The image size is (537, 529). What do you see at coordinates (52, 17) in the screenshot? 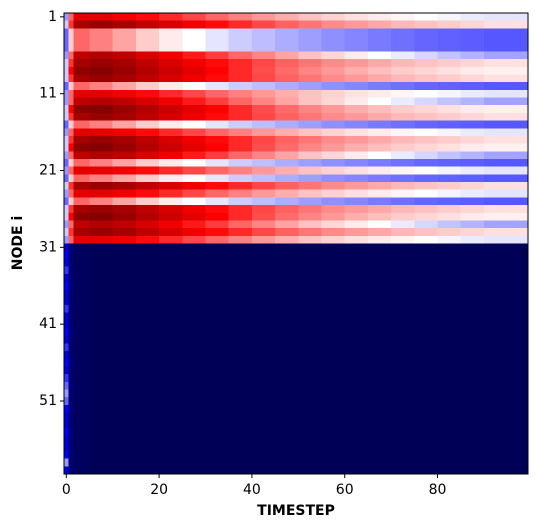
I see `y-tick-label: 1` at bounding box center [52, 17].